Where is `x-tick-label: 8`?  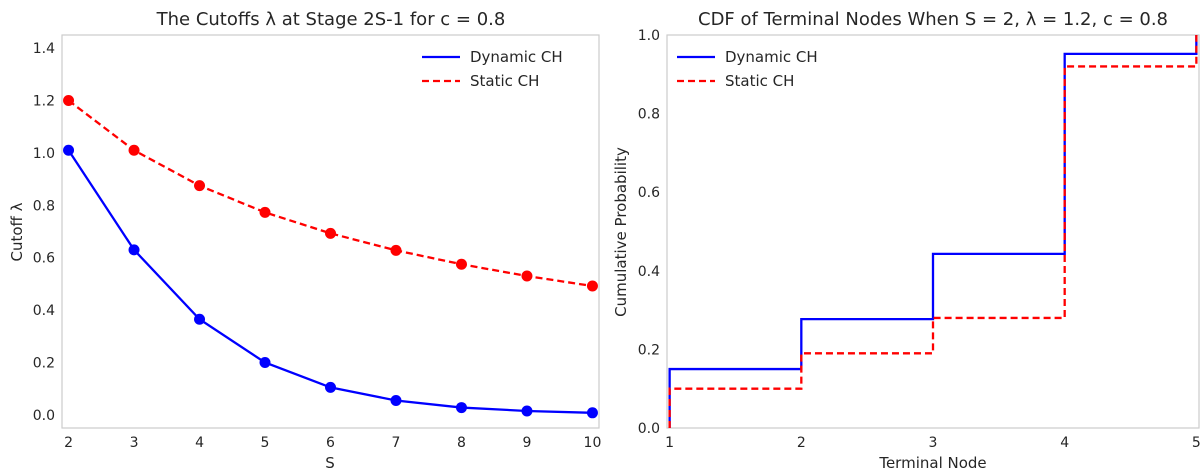
x-tick-label: 8 is located at coordinates (461, 443).